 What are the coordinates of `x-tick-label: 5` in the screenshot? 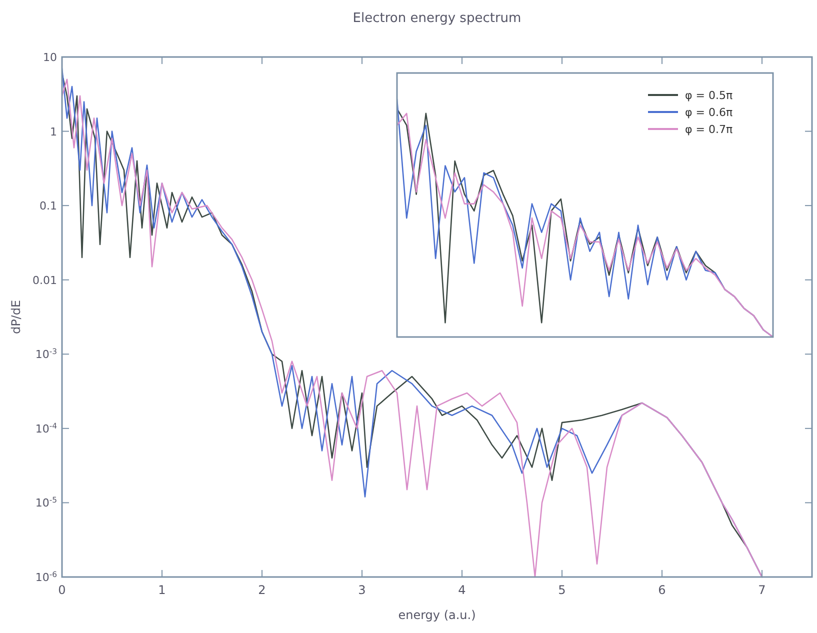 It's located at (562, 590).